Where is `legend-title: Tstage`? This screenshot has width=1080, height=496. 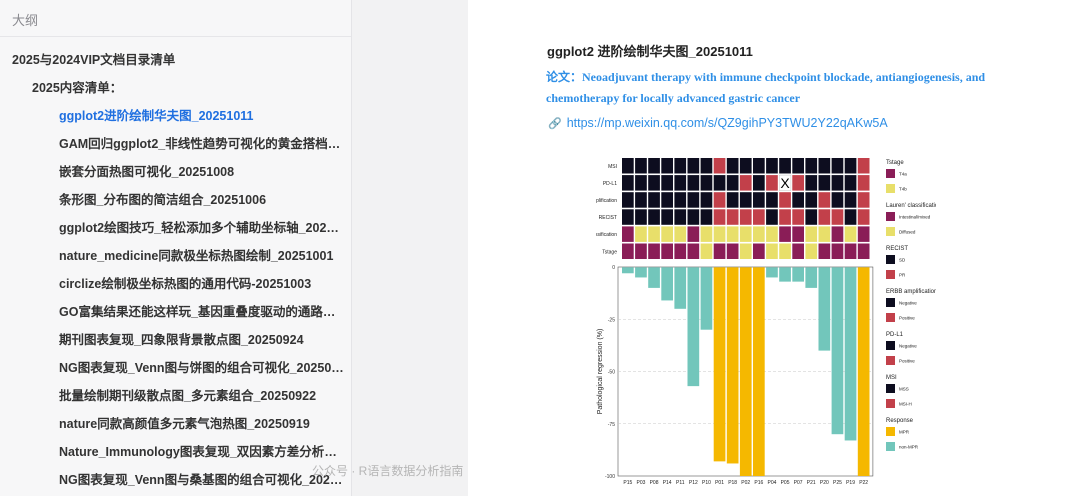
legend-title: Tstage is located at coordinates (895, 163).